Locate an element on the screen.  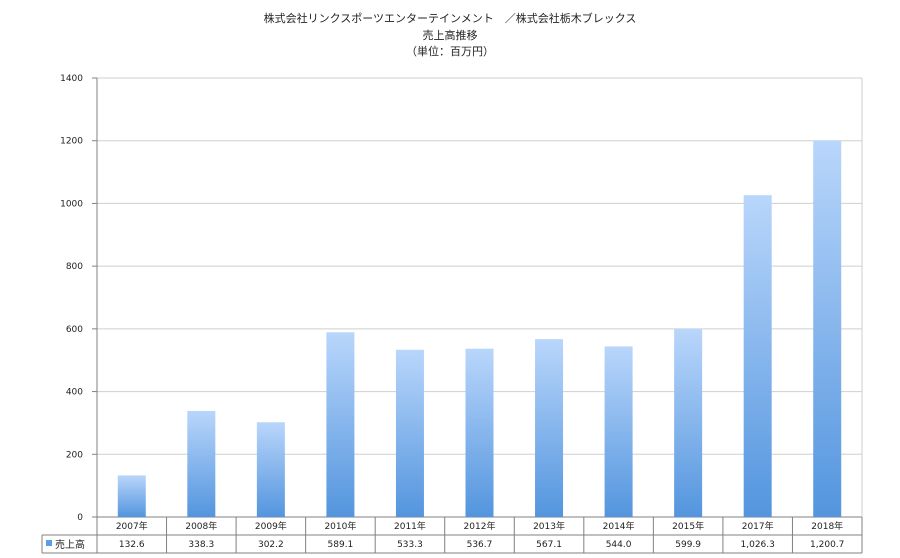
y-tick-label: 1000 is located at coordinates (71, 204).